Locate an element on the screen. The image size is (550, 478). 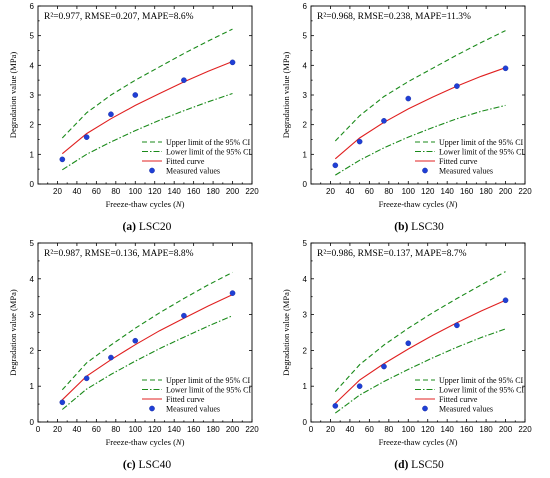
legend-fitted: Fitted curve is located at coordinates (446, 161).